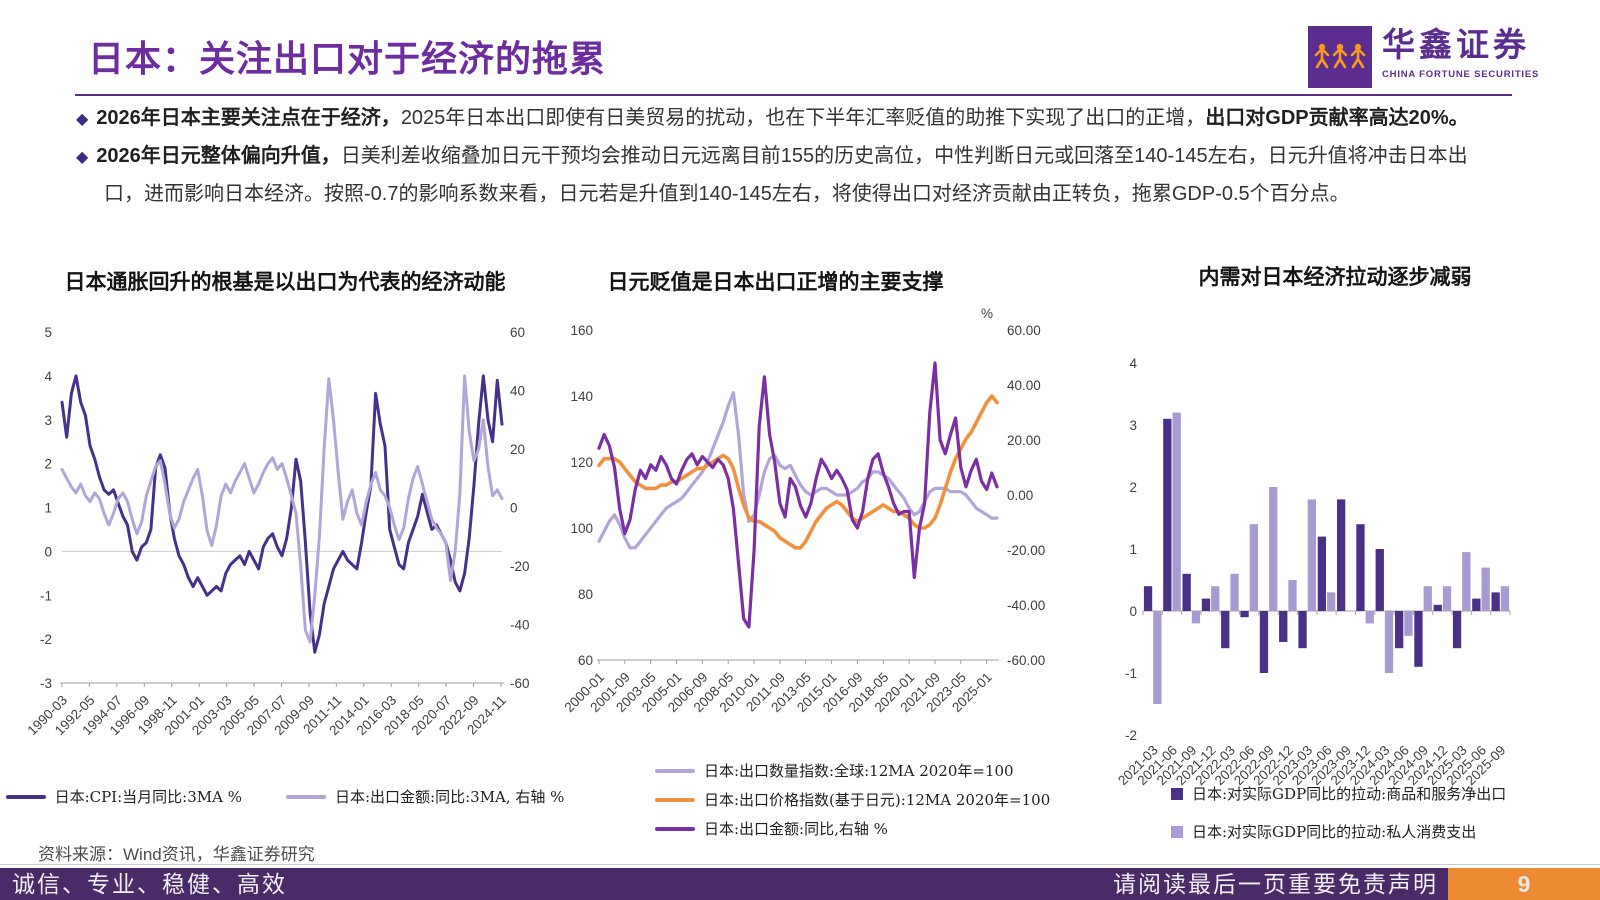 The image size is (1600, 900). I want to click on source-note: 资料来源：Wind资讯，华鑫证券研究, so click(176, 854).